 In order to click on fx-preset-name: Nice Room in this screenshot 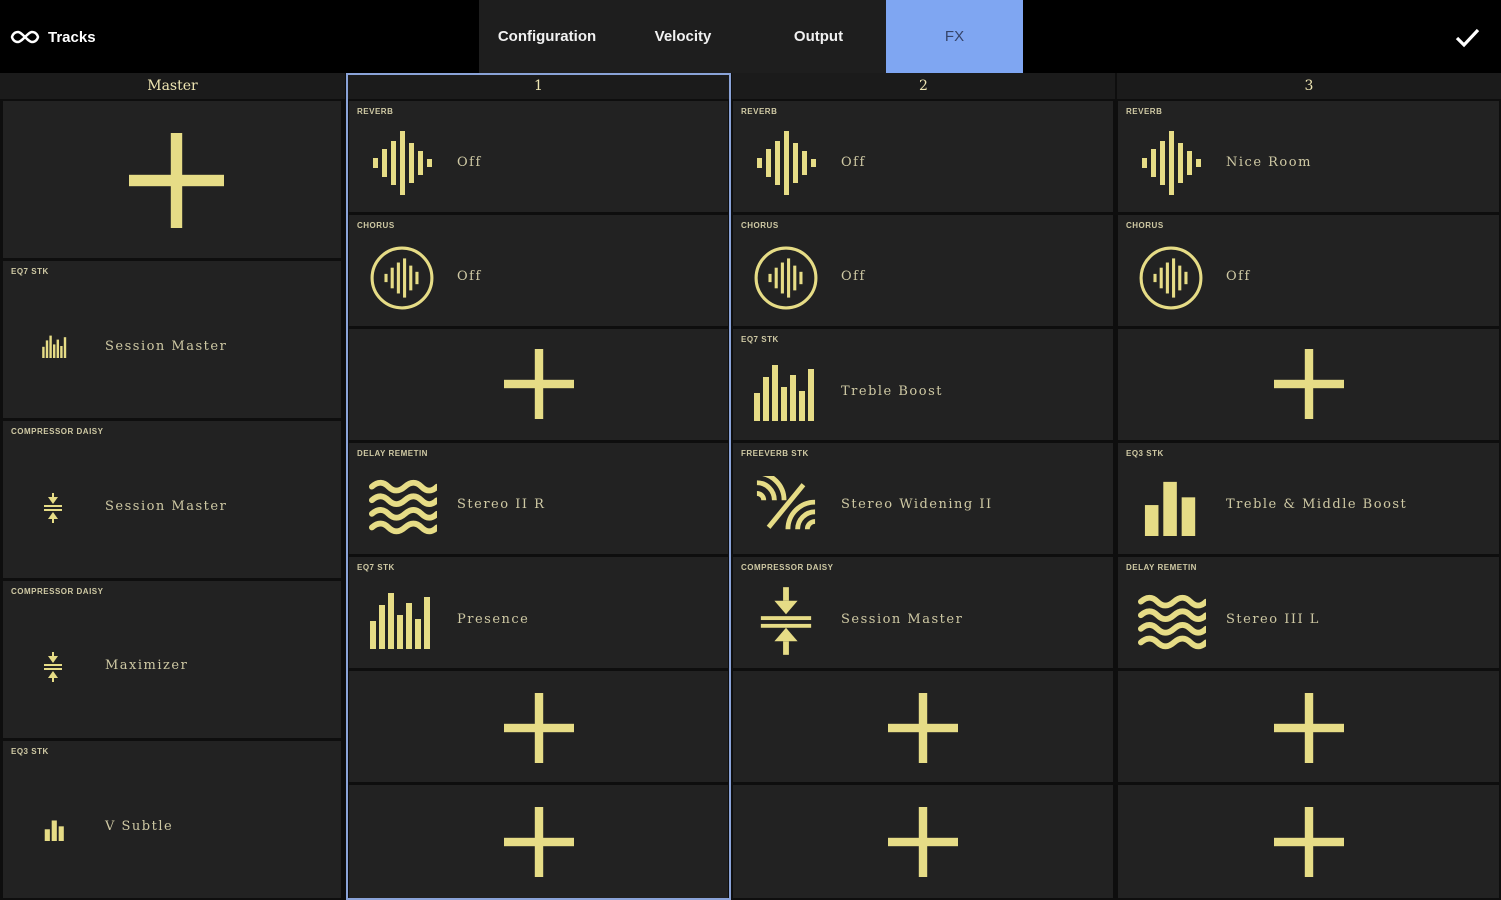, I will do `click(1269, 162)`.